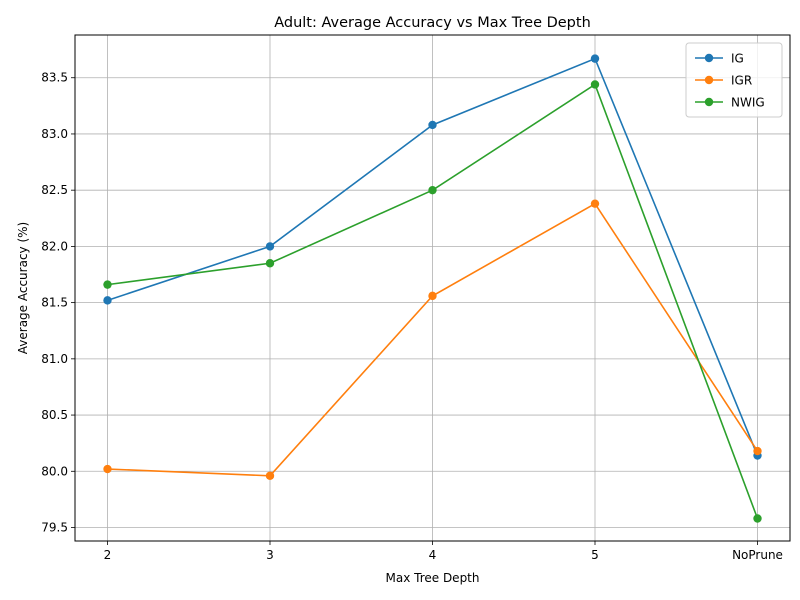 The height and width of the screenshot is (600, 800). What do you see at coordinates (723, 81) in the screenshot?
I see `legend-item-igr: IGR` at bounding box center [723, 81].